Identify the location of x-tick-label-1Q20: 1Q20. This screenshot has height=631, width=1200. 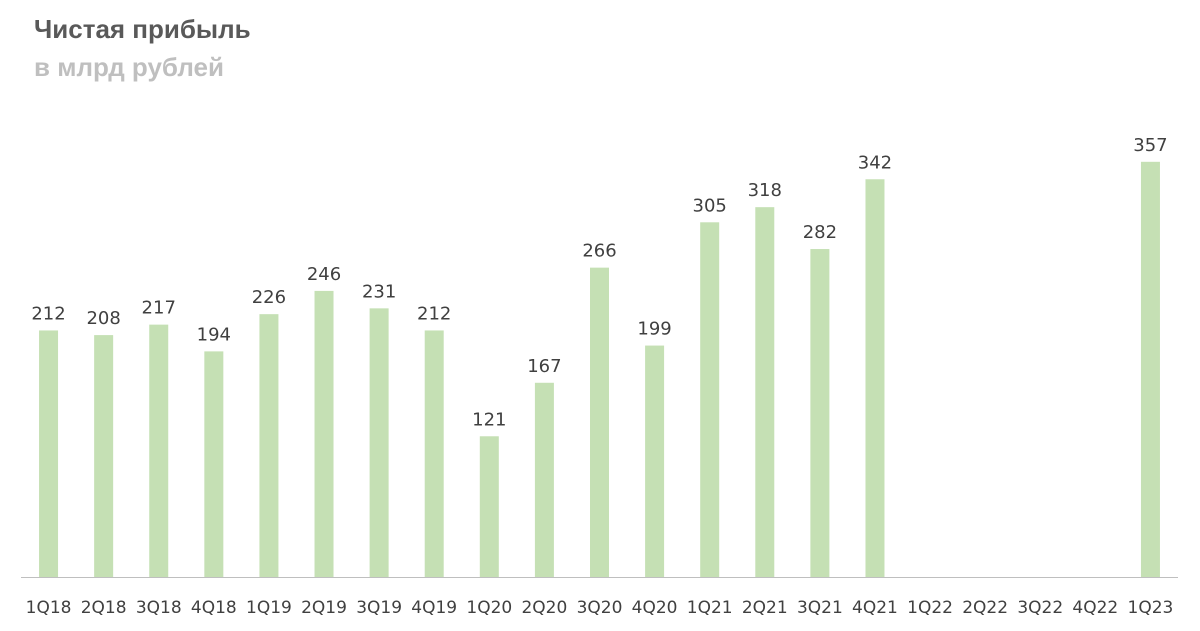
(489, 608).